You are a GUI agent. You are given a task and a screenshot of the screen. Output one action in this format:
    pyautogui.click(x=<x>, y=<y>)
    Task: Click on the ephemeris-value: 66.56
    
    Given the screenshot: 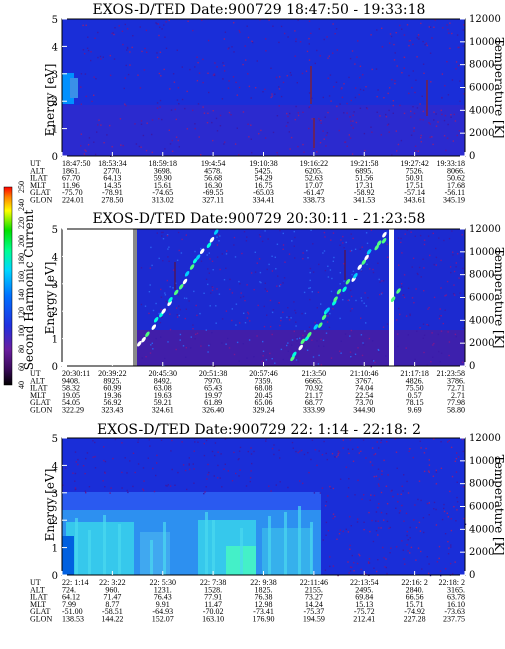 What is the action you would take?
    pyautogui.click(x=415, y=597)
    